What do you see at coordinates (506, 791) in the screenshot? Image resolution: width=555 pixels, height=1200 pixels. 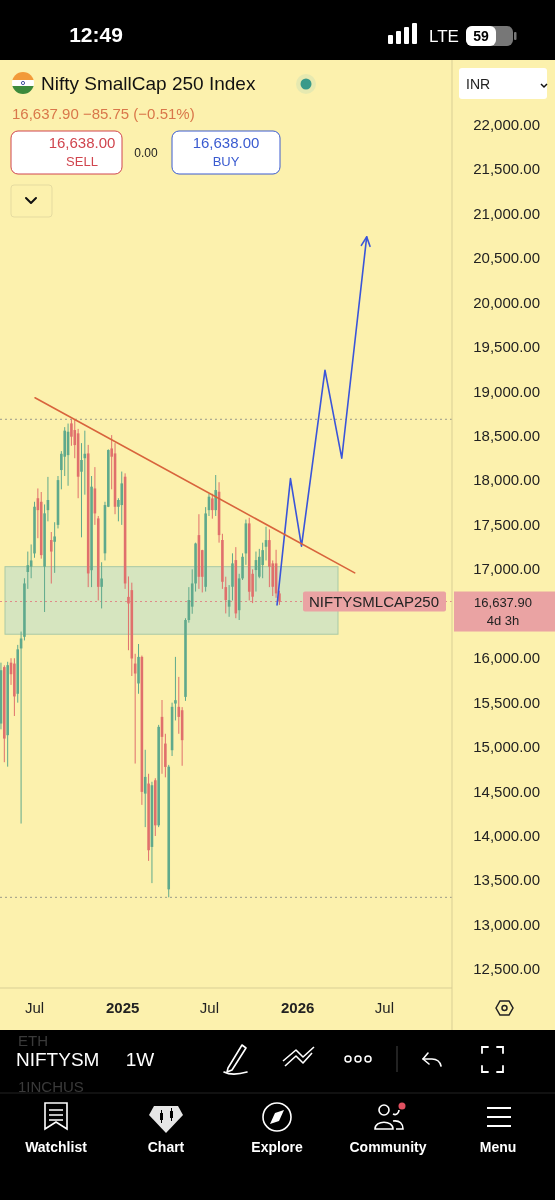 I see `y-tick-label: 14,500.00` at bounding box center [506, 791].